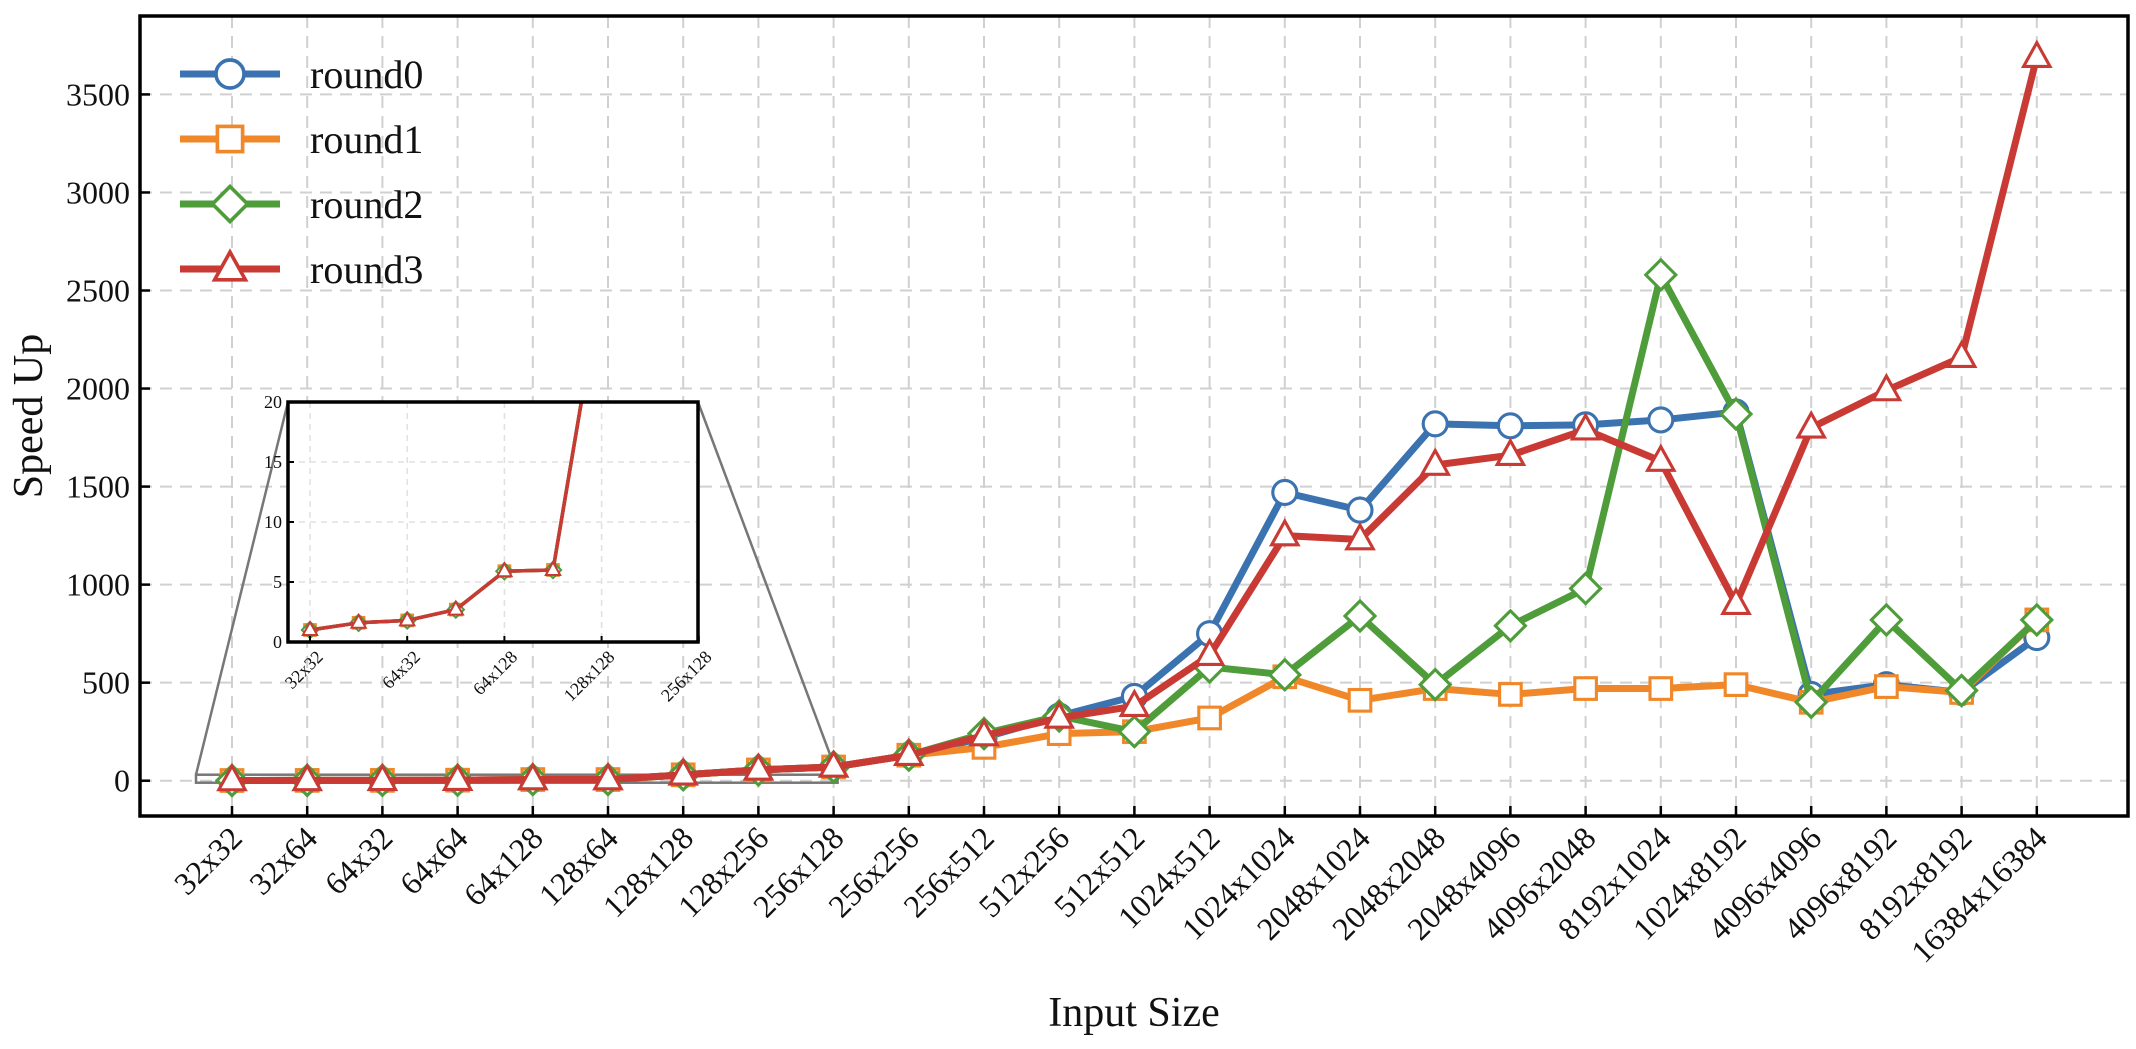 This screenshot has height=1049, width=2136. I want to click on inset-zoom-plot: 0 5 10 15 20 32x32 64x32 64x128 128x128 256x128, so click(490, 549).